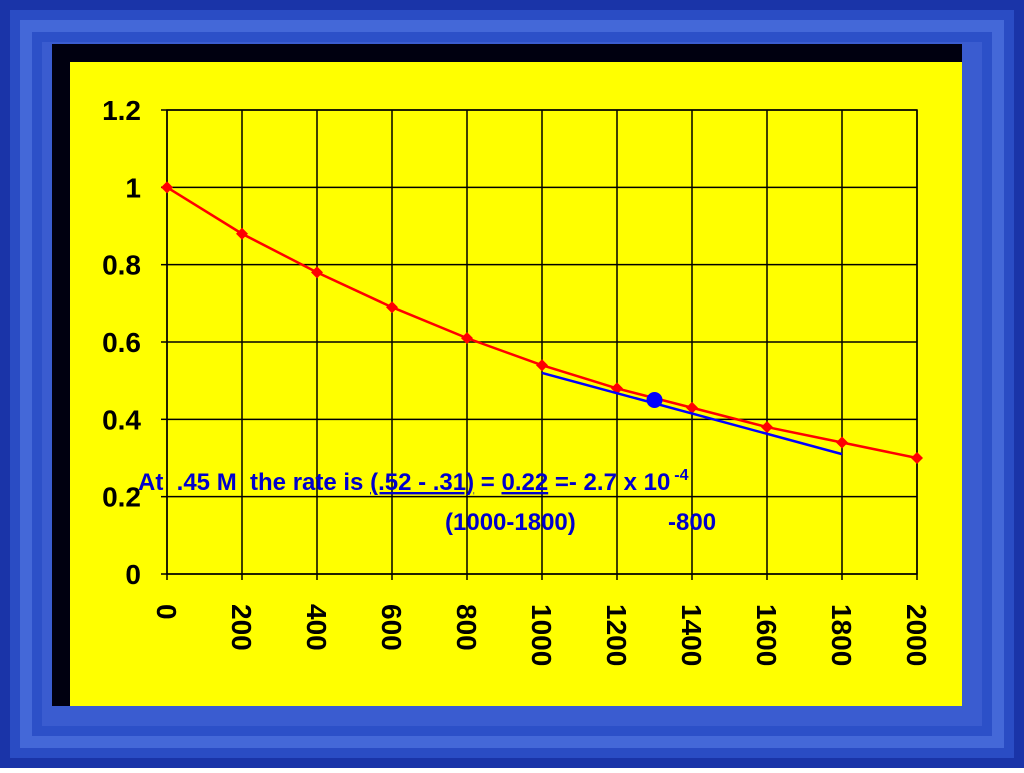 The image size is (1024, 773). What do you see at coordinates (487, 482) in the screenshot?
I see `annotation-equals: =` at bounding box center [487, 482].